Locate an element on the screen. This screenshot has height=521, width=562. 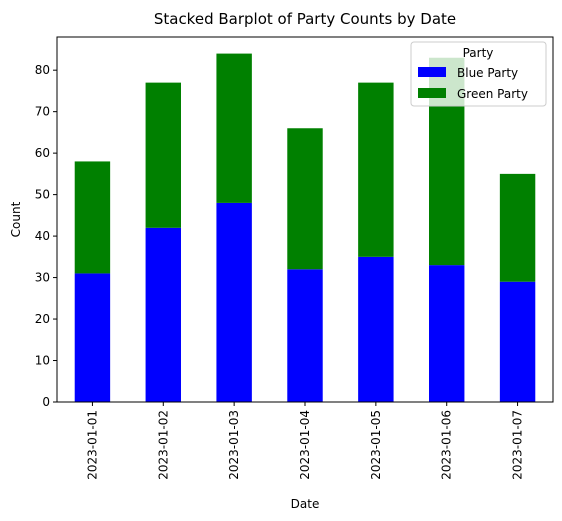
y-axis: 0 10 20 30 40 50 60 70 80 is located at coordinates (46, 236).